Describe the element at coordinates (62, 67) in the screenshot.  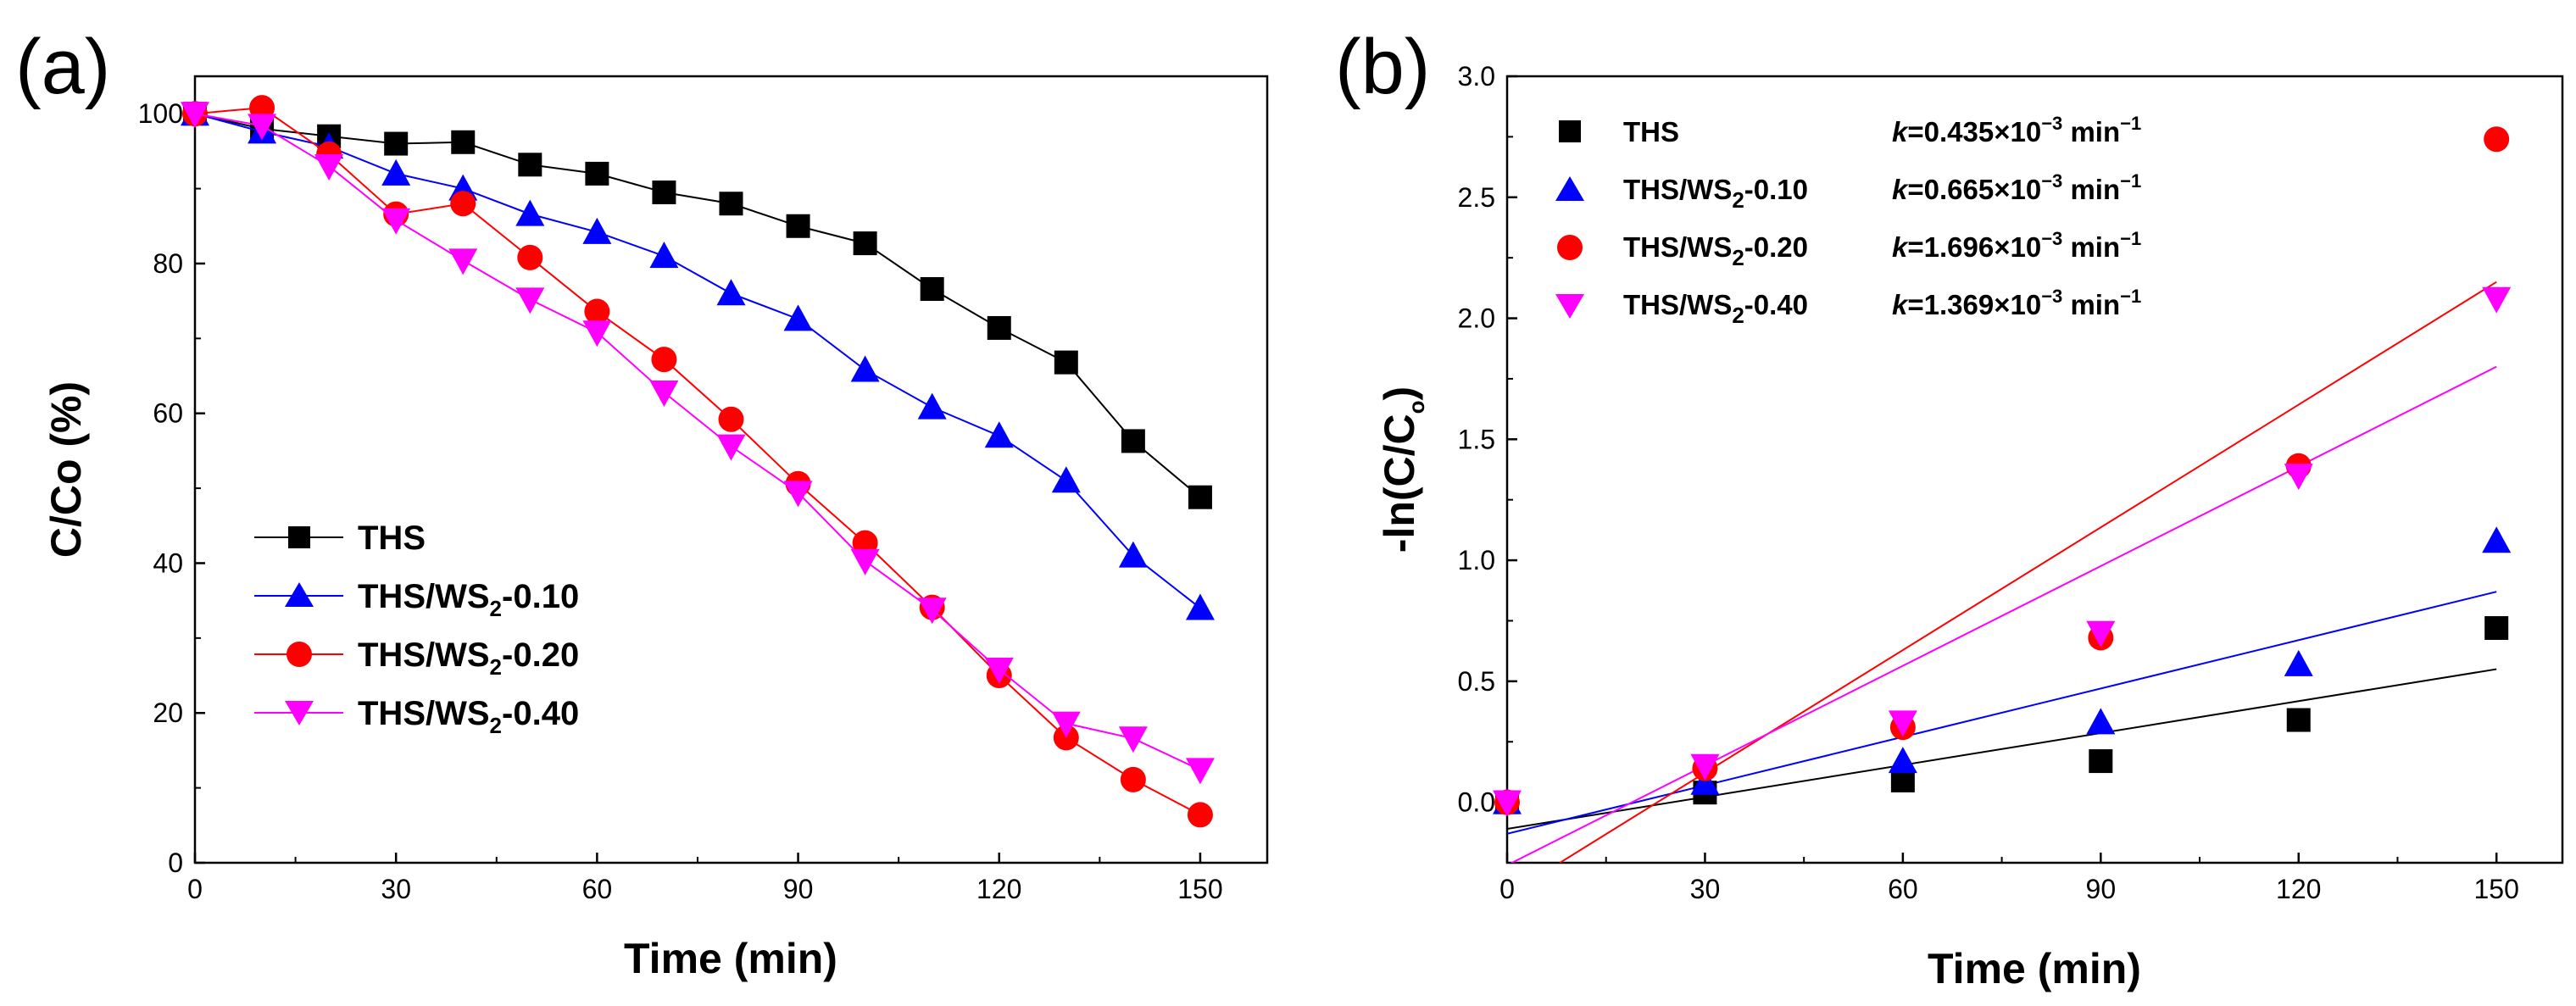
I see `panel-a-label: (a)` at that location.